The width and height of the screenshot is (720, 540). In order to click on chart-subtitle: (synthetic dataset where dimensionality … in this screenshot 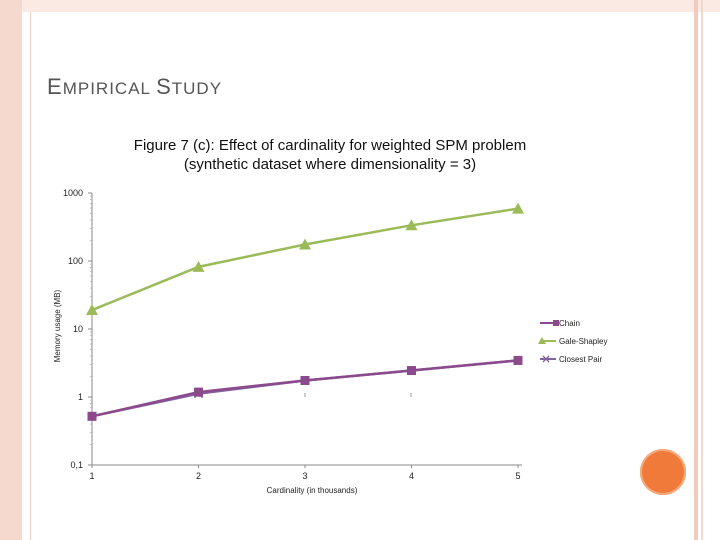, I will do `click(330, 164)`.